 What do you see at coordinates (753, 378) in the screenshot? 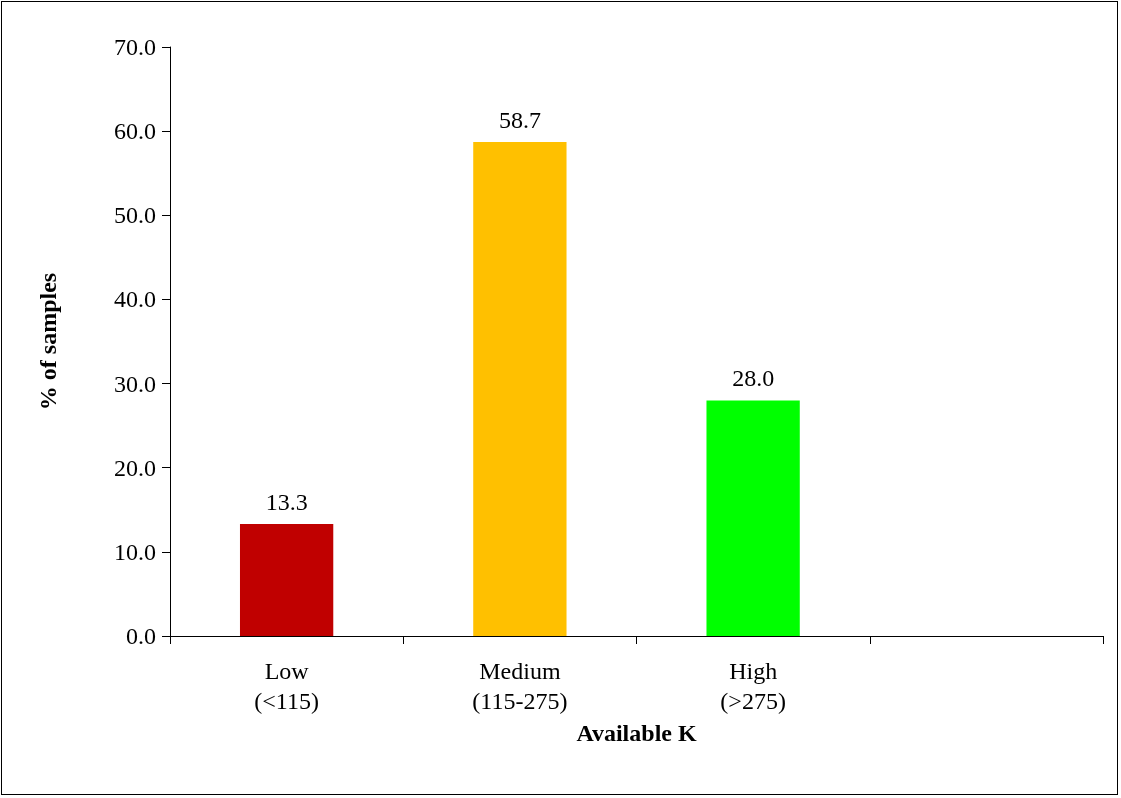
I see `data-label: 28.0` at bounding box center [753, 378].